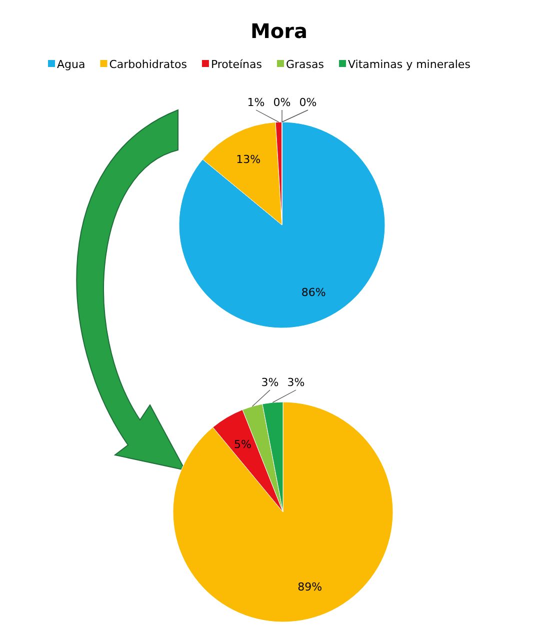 The height and width of the screenshot is (633, 559). What do you see at coordinates (279, 31) in the screenshot?
I see `chart-title: Mora` at bounding box center [279, 31].